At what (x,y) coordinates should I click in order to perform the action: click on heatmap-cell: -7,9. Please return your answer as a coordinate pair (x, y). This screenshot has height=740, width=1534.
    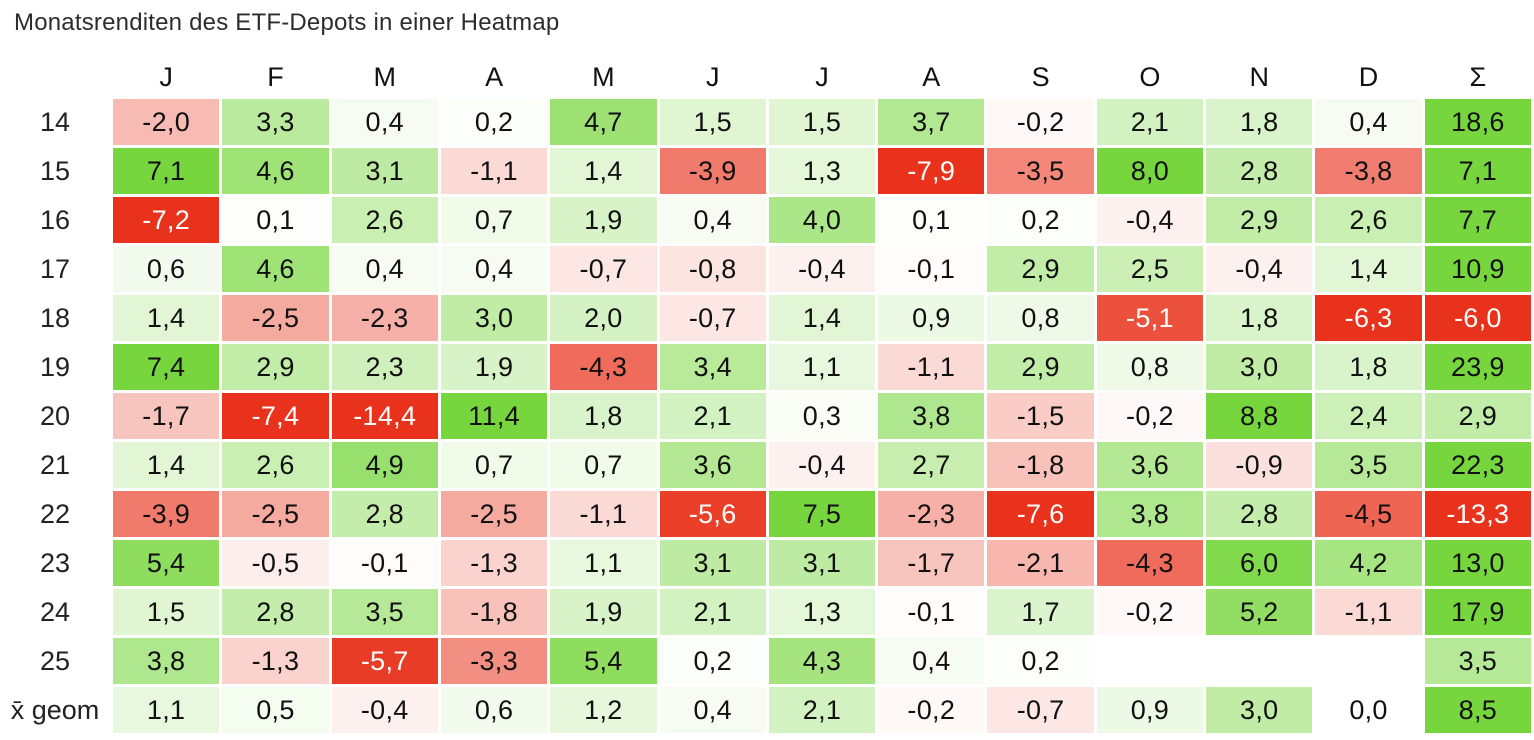
    Looking at the image, I should click on (931, 171).